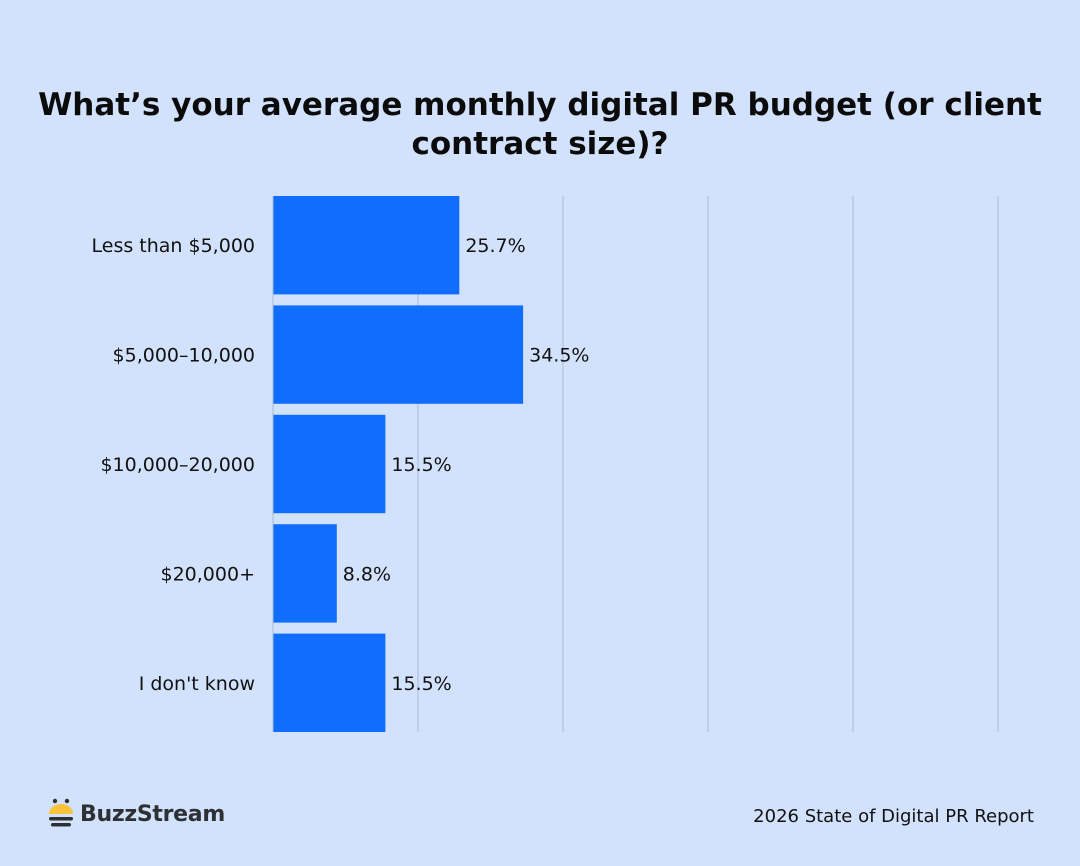  I want to click on value-label: 8.8%, so click(367, 574).